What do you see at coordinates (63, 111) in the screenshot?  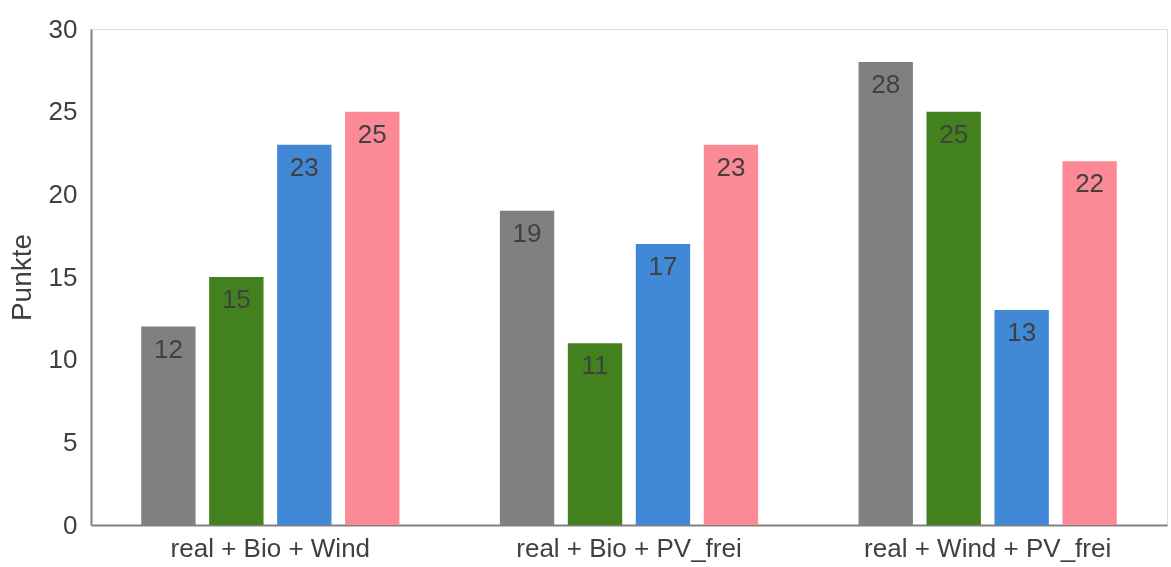 I see `y-tick-label: 25` at bounding box center [63, 111].